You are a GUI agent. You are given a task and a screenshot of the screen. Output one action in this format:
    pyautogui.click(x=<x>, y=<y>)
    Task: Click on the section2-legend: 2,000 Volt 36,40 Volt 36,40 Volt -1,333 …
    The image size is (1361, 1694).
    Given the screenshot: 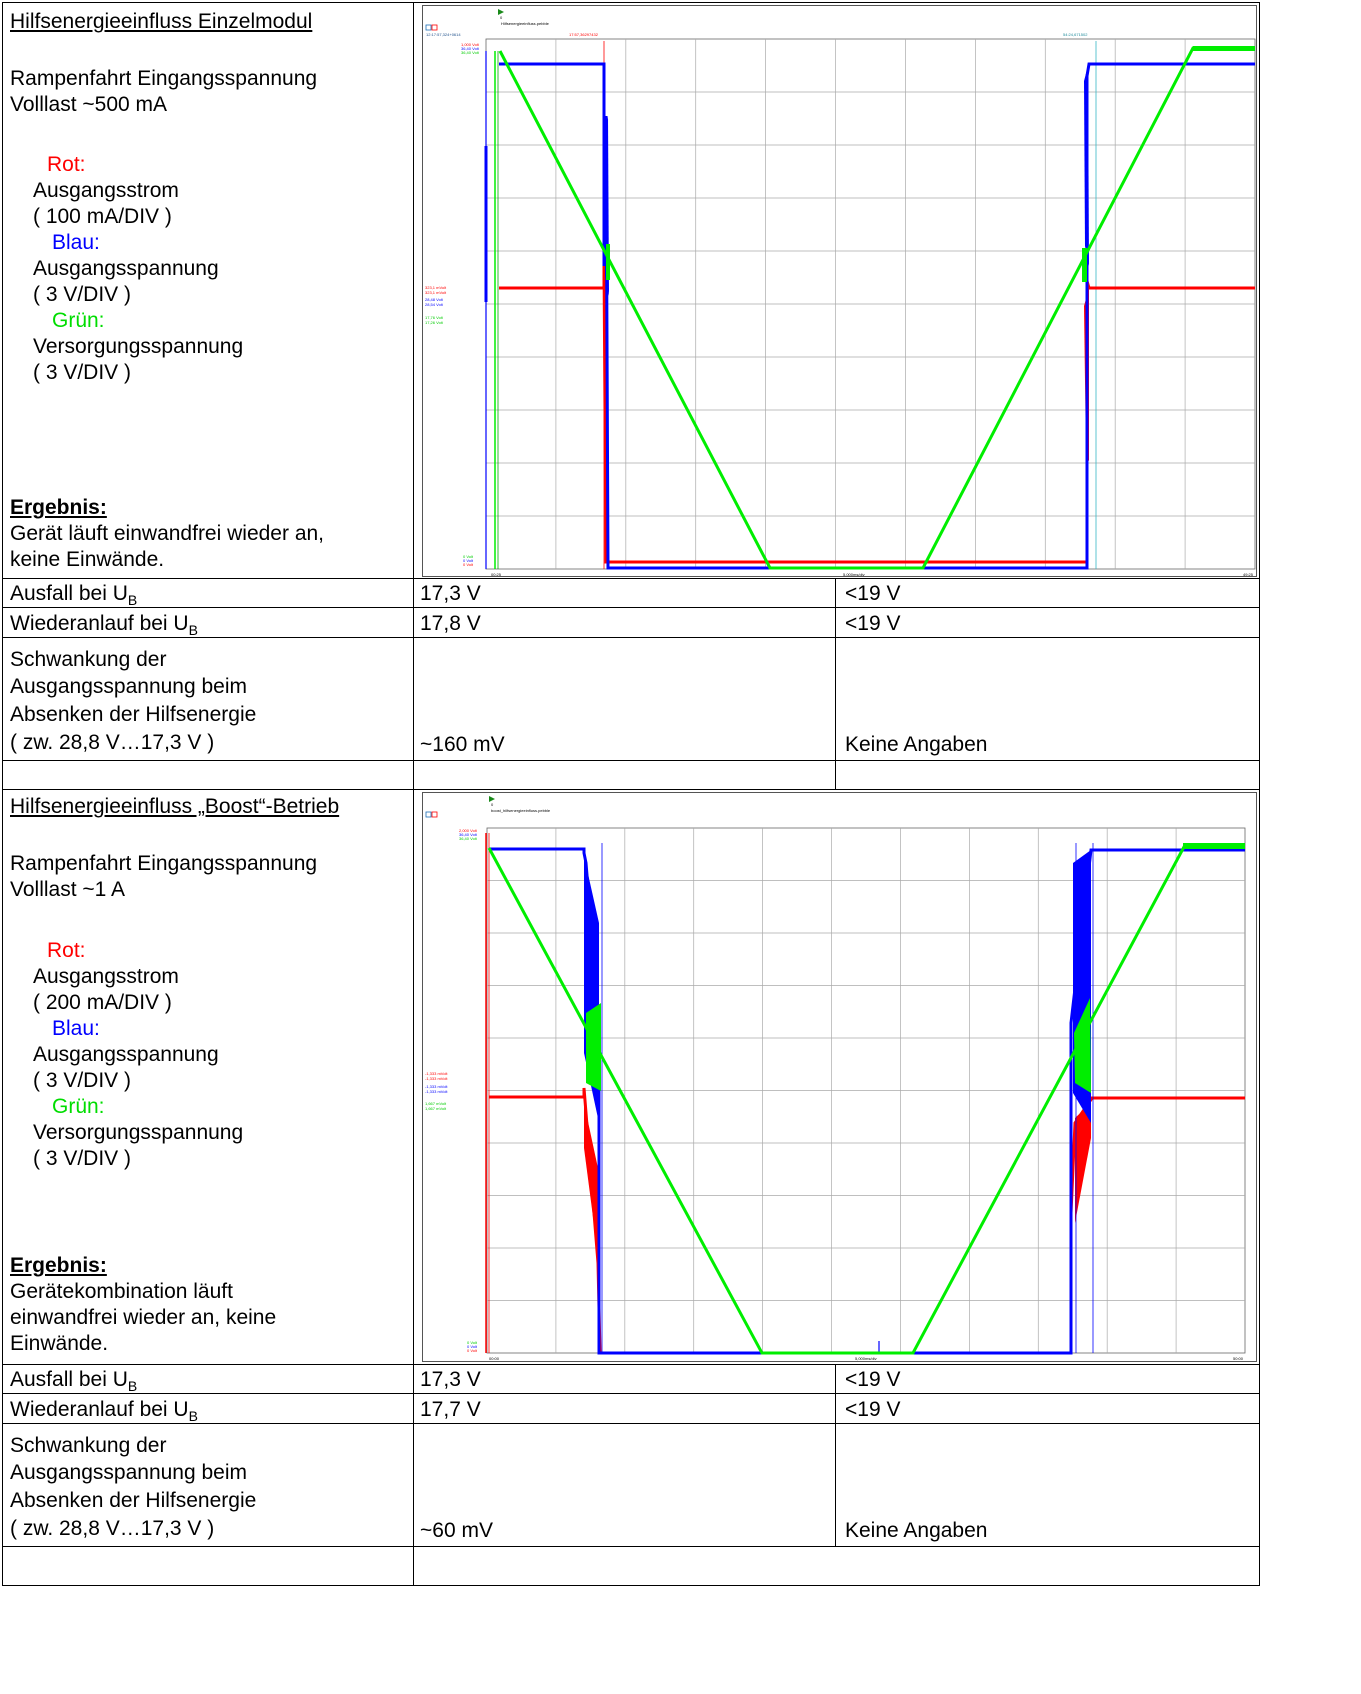 What is the action you would take?
    pyautogui.click(x=451, y=1090)
    